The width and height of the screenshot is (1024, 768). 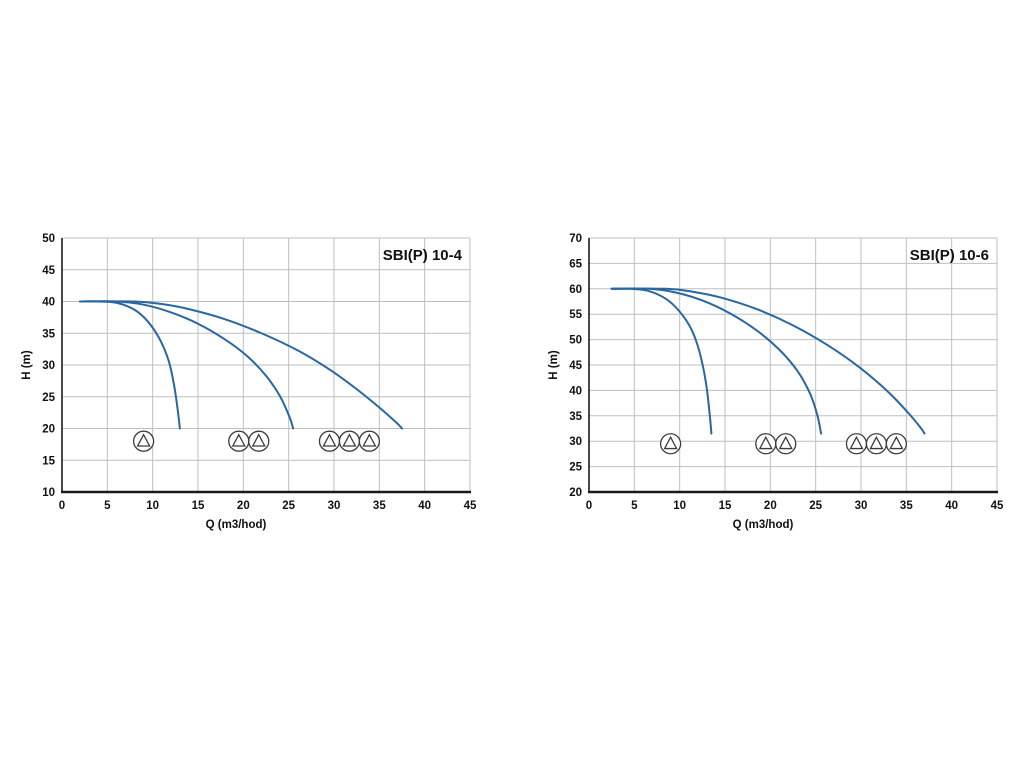 What do you see at coordinates (575, 264) in the screenshot?
I see `svg-text: 65` at bounding box center [575, 264].